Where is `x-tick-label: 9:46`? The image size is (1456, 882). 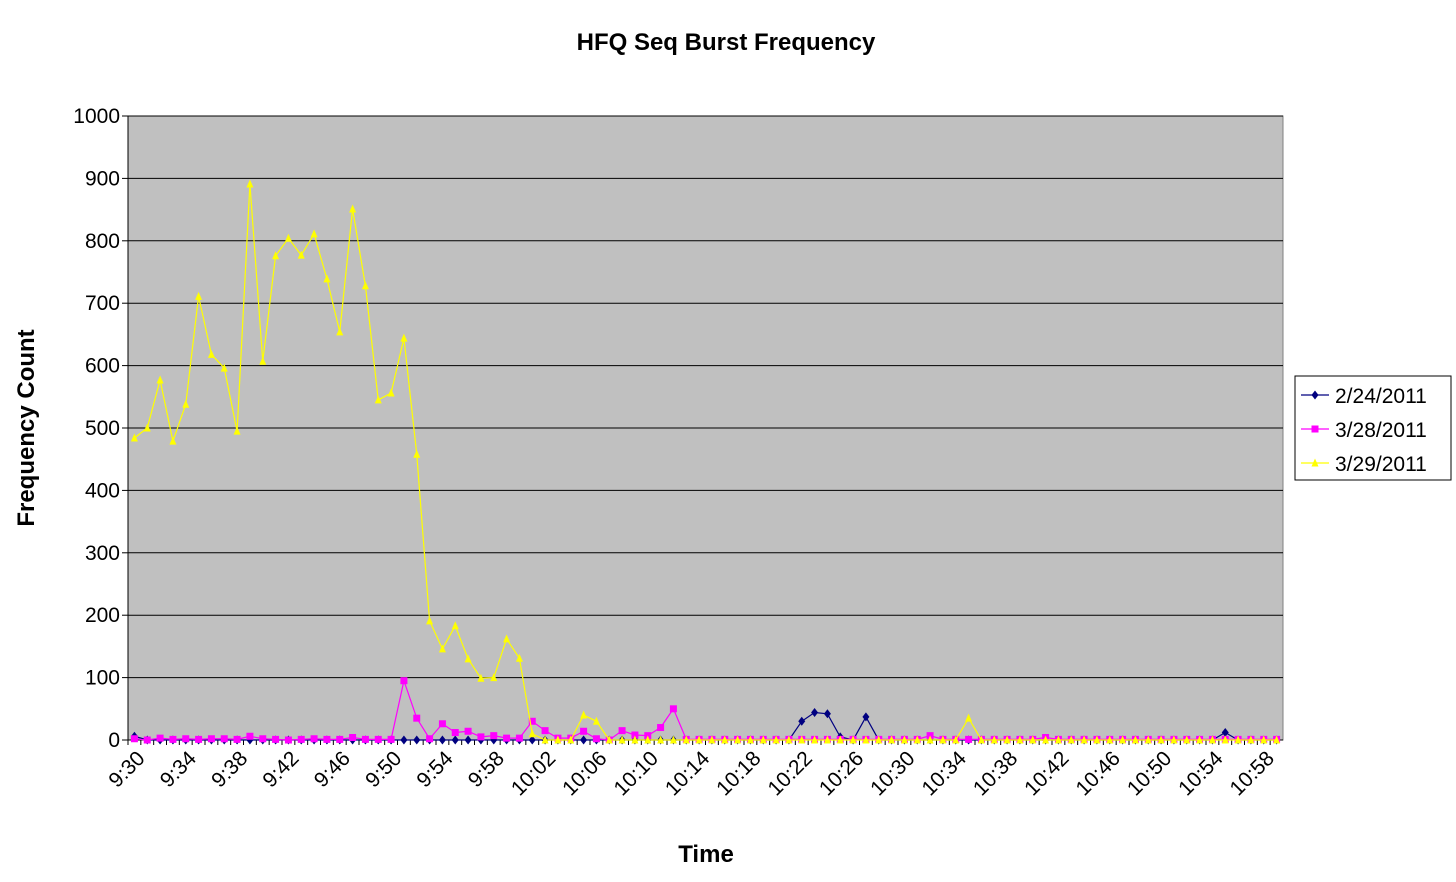 x-tick-label: 9:46 is located at coordinates (332, 769).